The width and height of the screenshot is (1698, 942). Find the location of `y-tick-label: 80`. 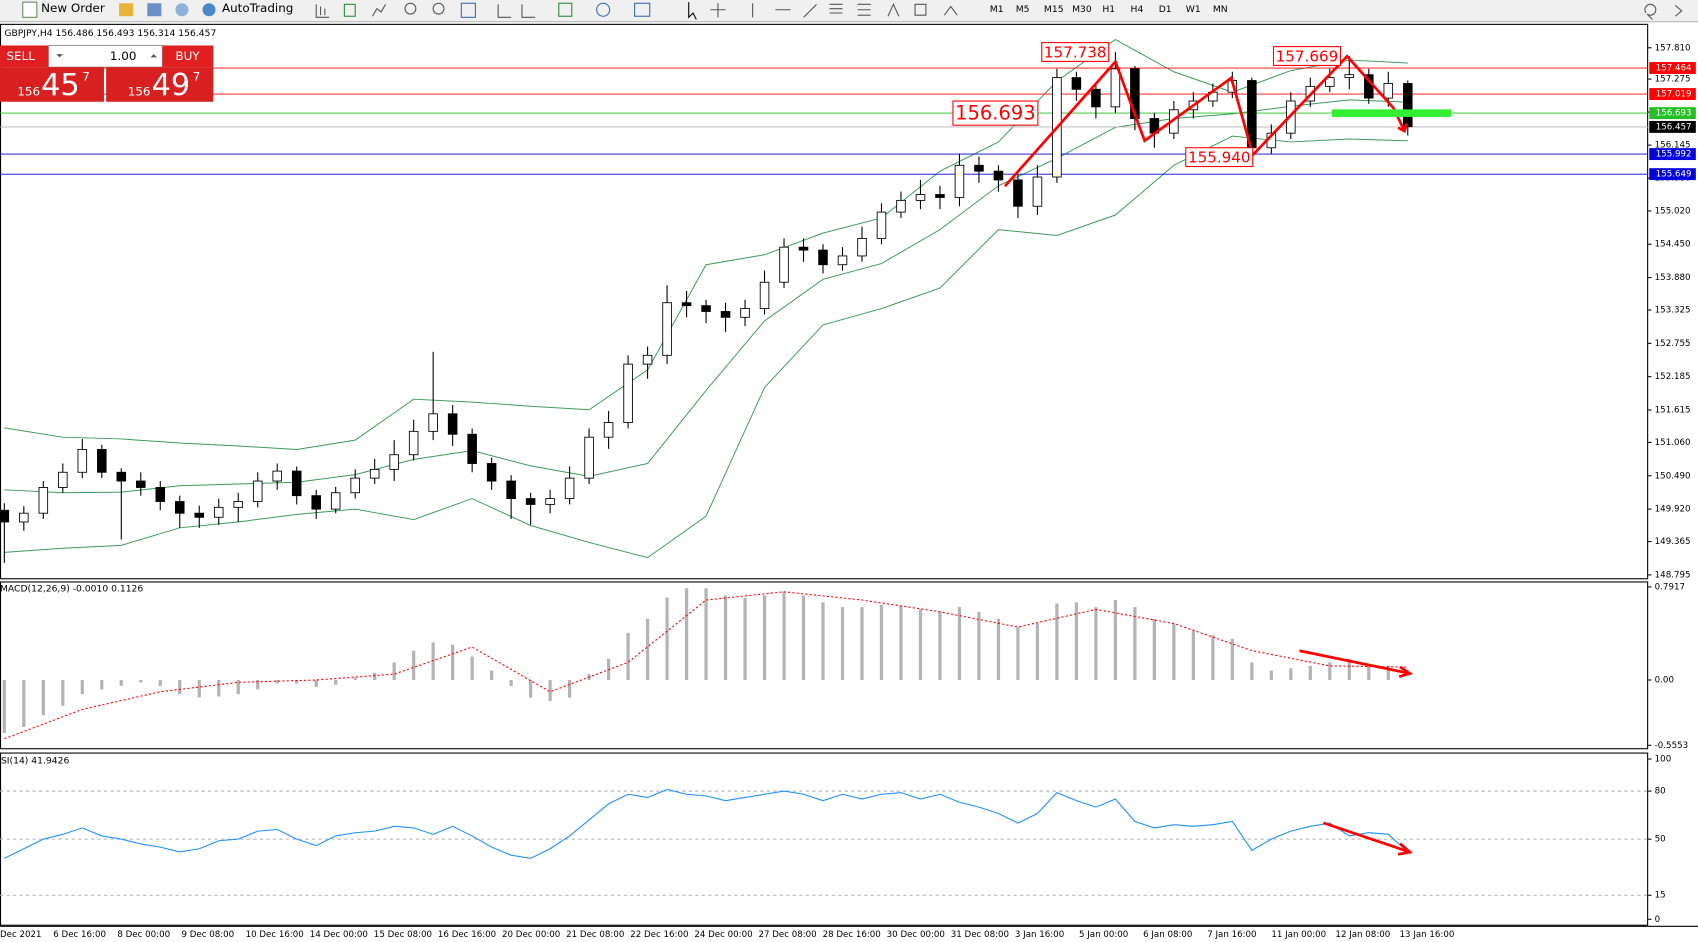

y-tick-label: 80 is located at coordinates (1660, 792).